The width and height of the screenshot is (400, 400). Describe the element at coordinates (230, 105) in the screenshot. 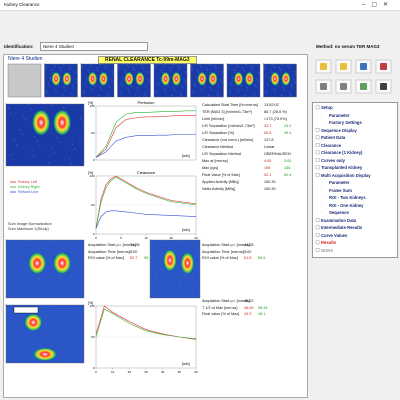

I see `result-label: Calculated Start Time [hh:mm:ss]` at that location.